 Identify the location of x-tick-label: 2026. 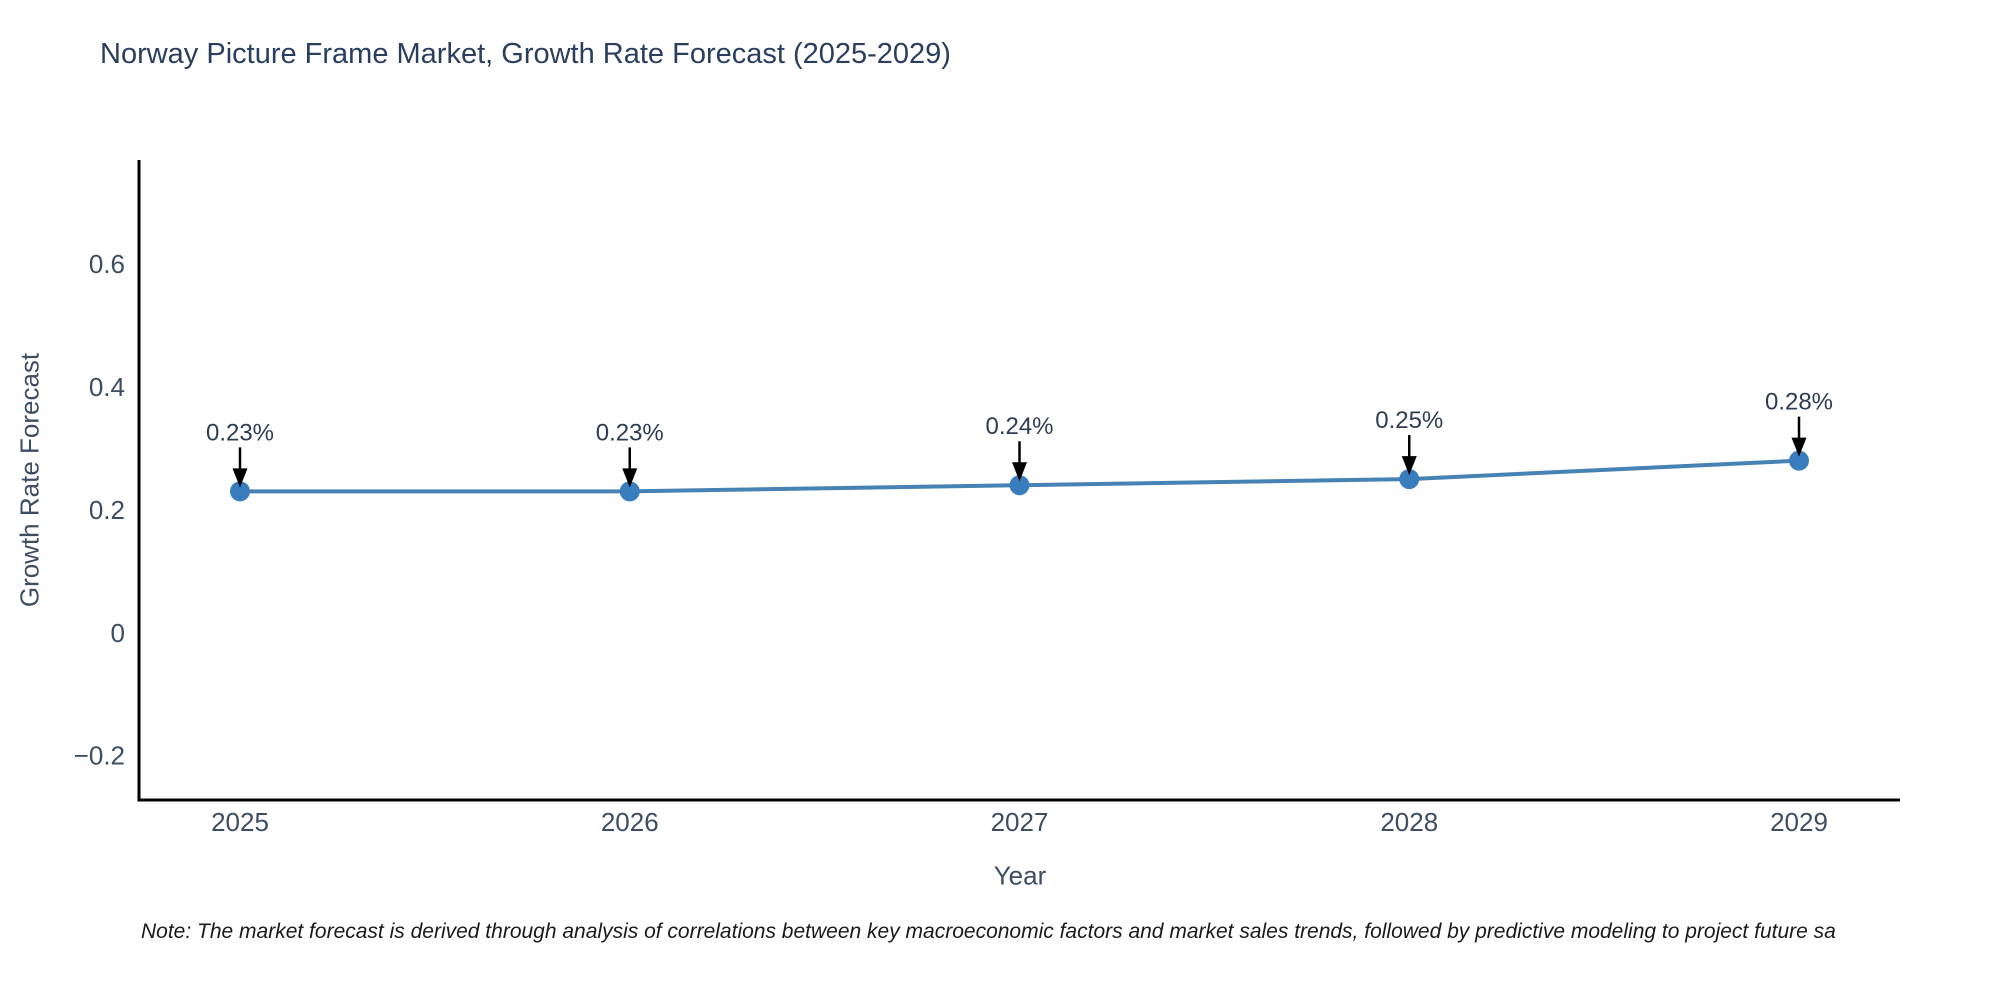
(630, 822).